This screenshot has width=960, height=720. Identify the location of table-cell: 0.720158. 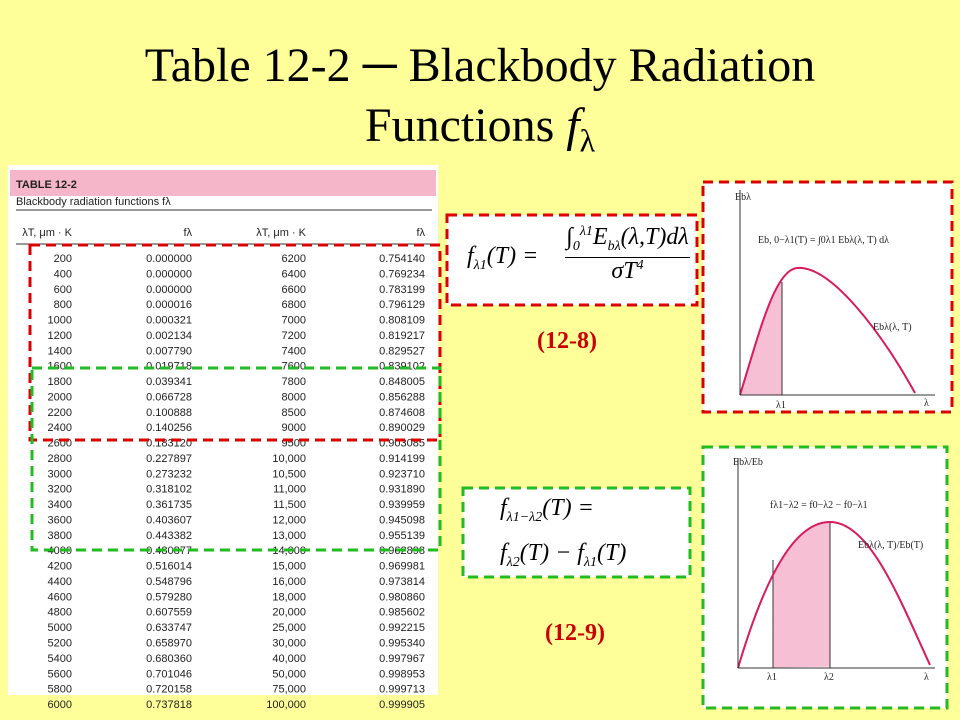
(169, 690).